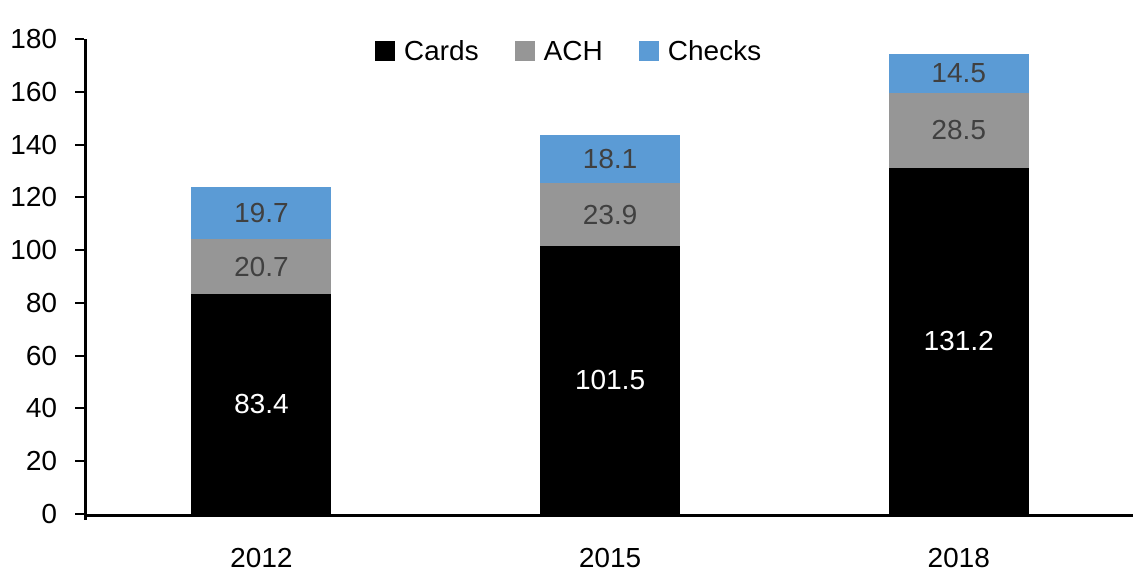 The width and height of the screenshot is (1136, 588). What do you see at coordinates (41, 408) in the screenshot?
I see `y-tick-label: 40` at bounding box center [41, 408].